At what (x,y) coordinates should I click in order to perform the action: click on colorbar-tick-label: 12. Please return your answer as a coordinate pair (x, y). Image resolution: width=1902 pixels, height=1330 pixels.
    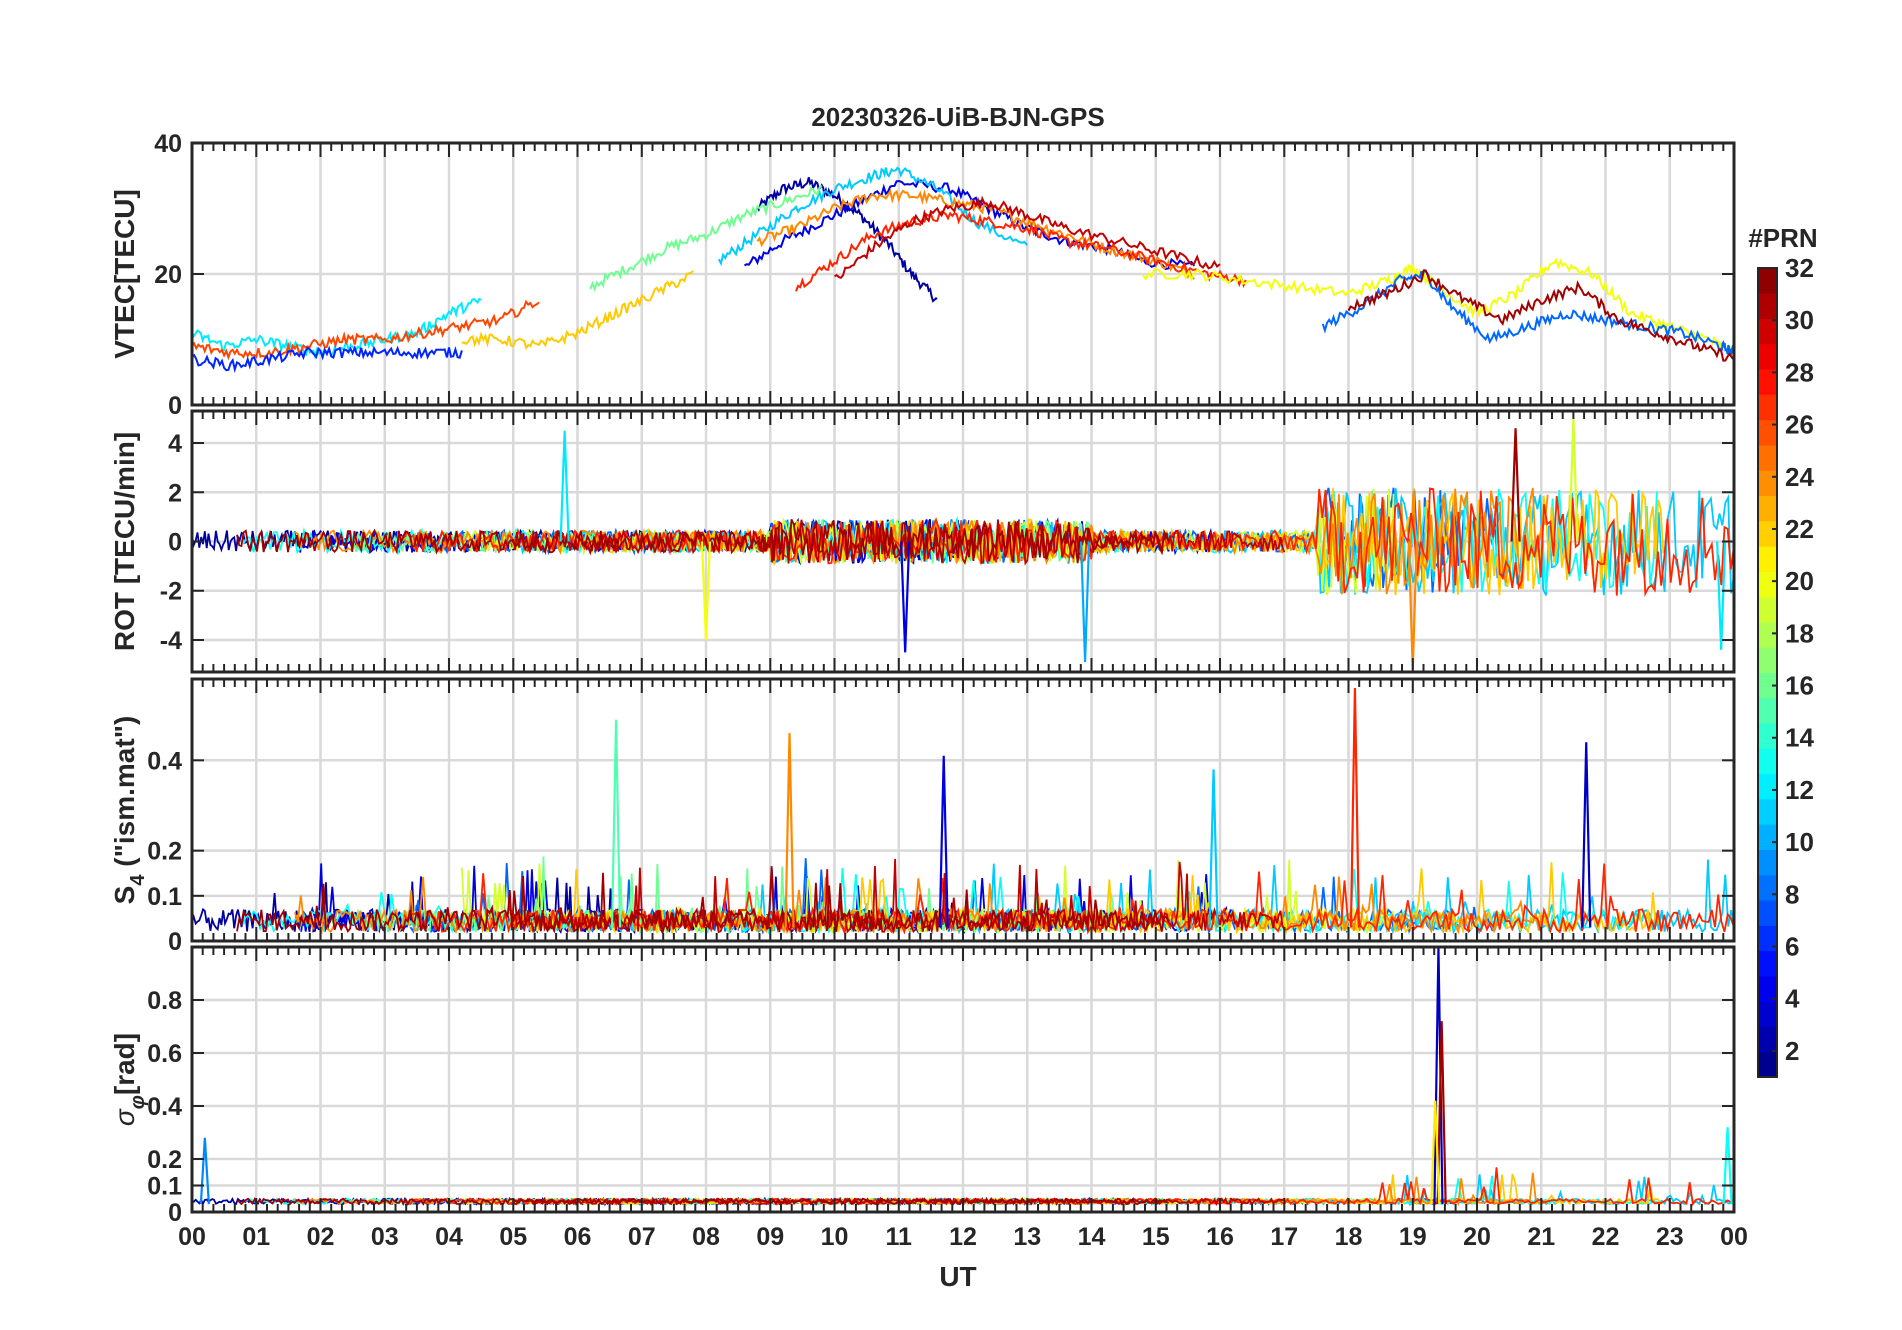
    Looking at the image, I should click on (1799, 790).